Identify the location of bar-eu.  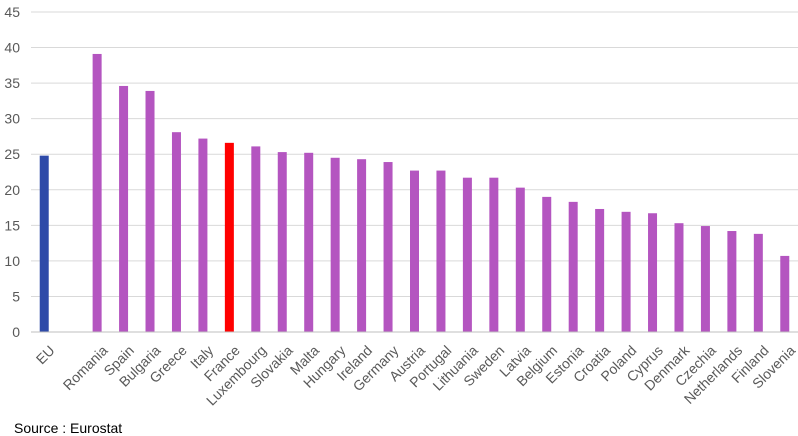
(44, 243).